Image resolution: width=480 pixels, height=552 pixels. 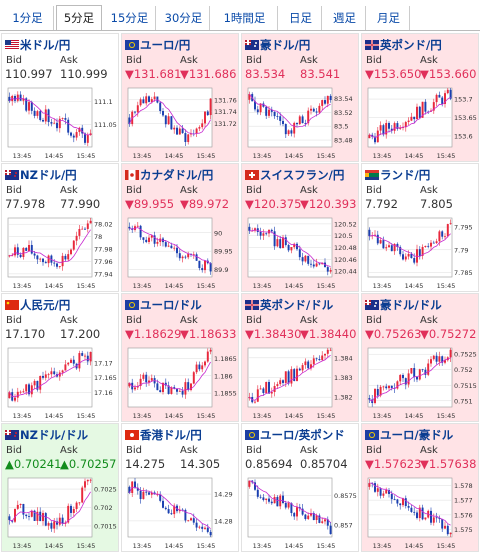 What do you see at coordinates (225, 359) in the screenshot?
I see `y-tick-label: 1.1865` at bounding box center [225, 359].